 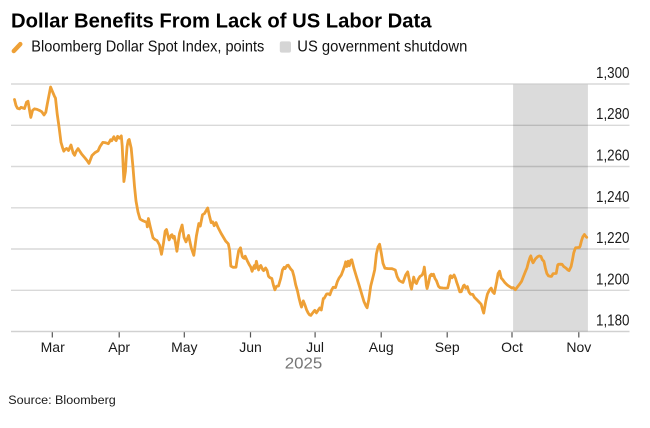 What do you see at coordinates (613, 238) in the screenshot?
I see `svg-text: 1,220` at bounding box center [613, 238].